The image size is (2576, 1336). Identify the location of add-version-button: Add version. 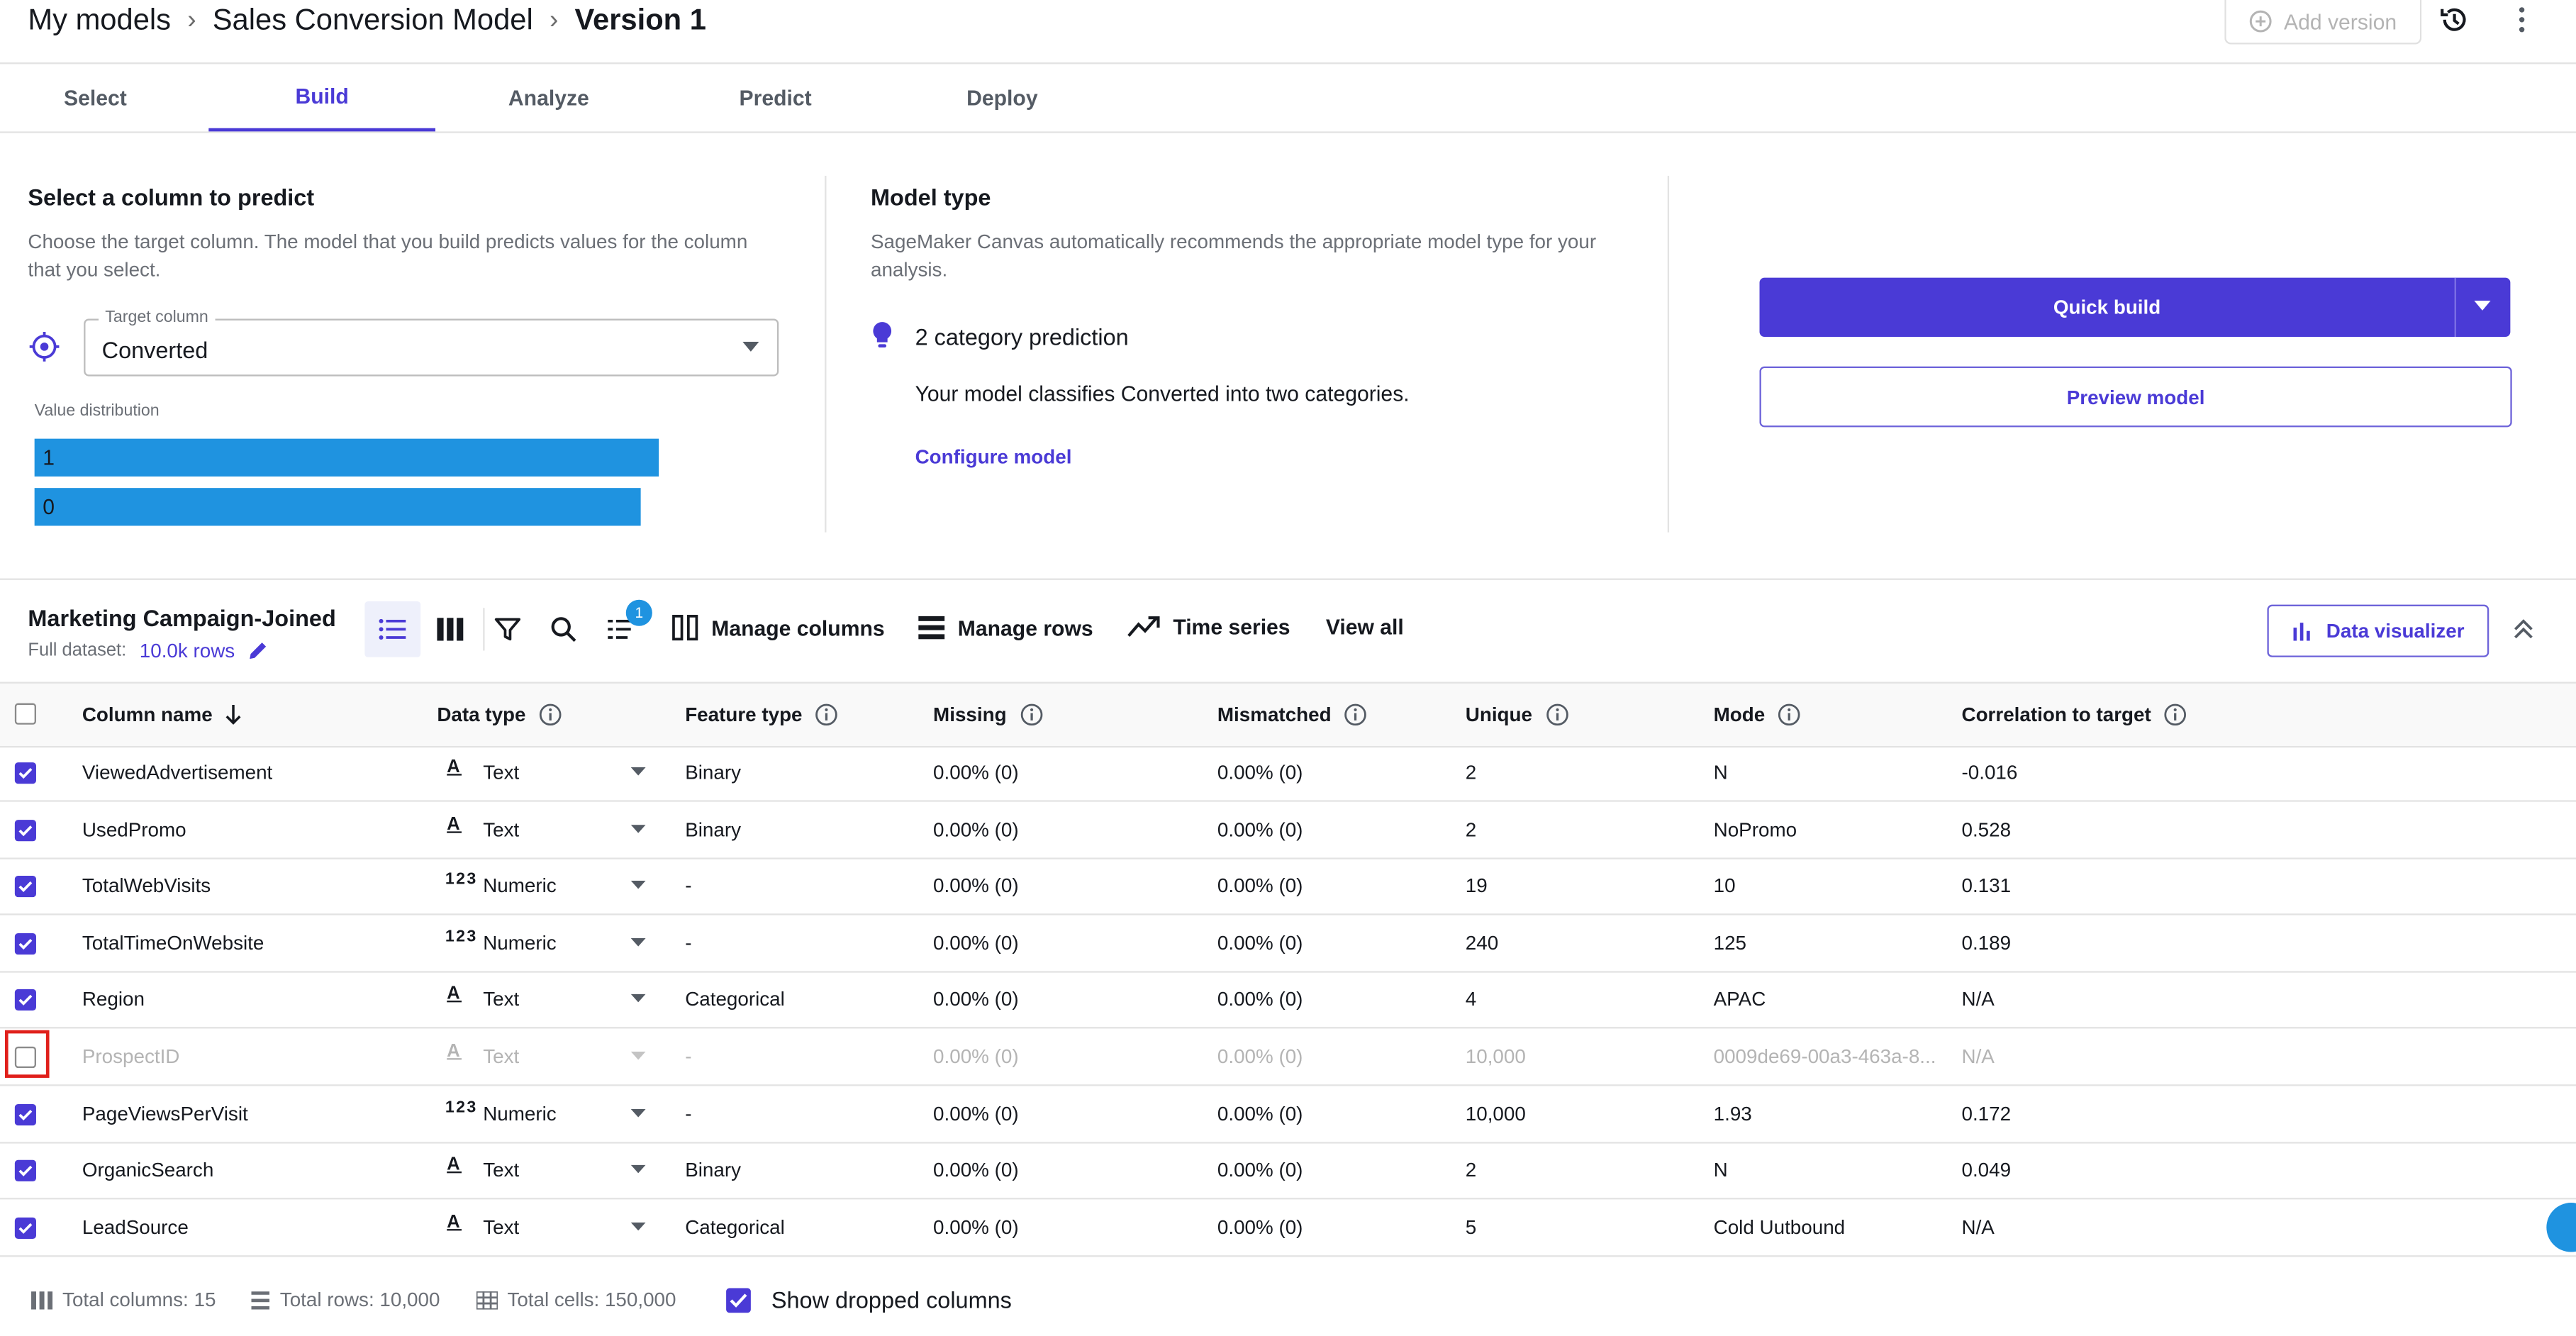
(2323, 22).